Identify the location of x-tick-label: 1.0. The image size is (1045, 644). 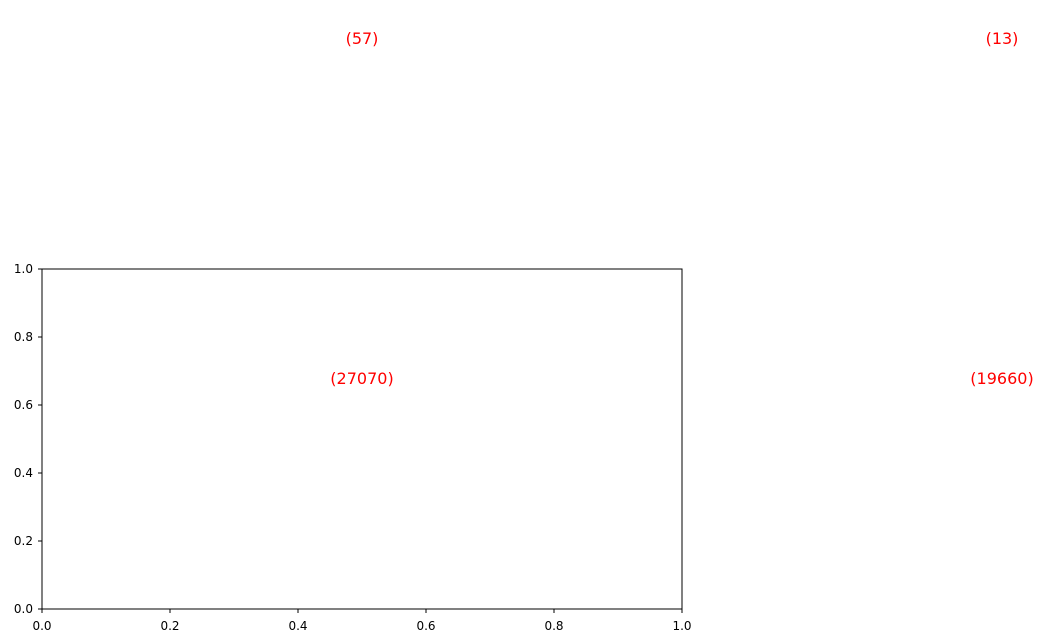
(681, 626).